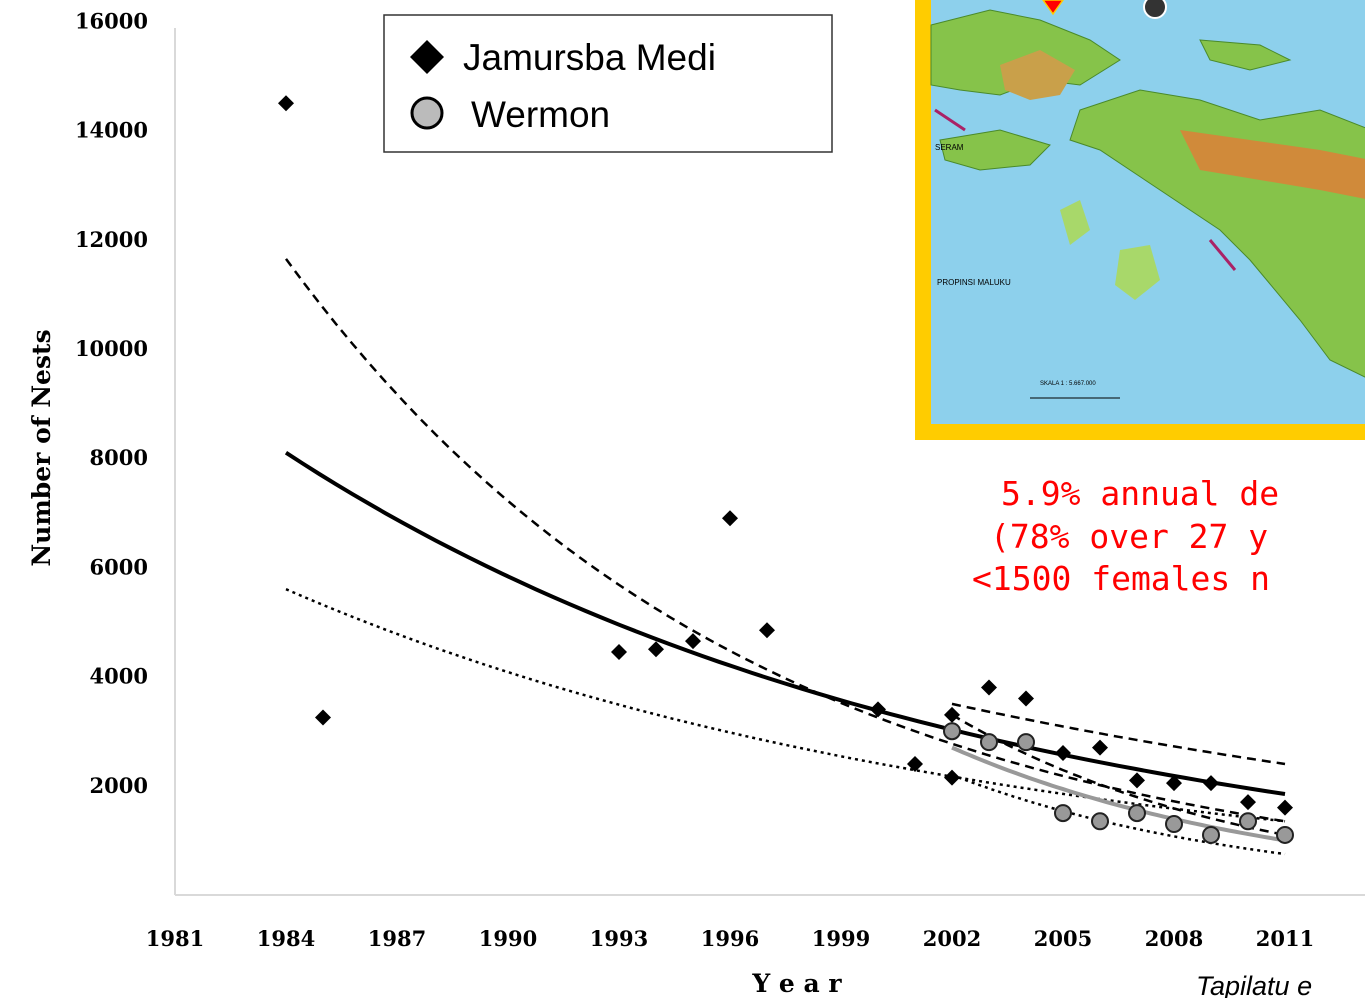 Image resolution: width=1365 pixels, height=998 pixels. What do you see at coordinates (427, 57) in the screenshot?
I see `legend-diamond-icon` at bounding box center [427, 57].